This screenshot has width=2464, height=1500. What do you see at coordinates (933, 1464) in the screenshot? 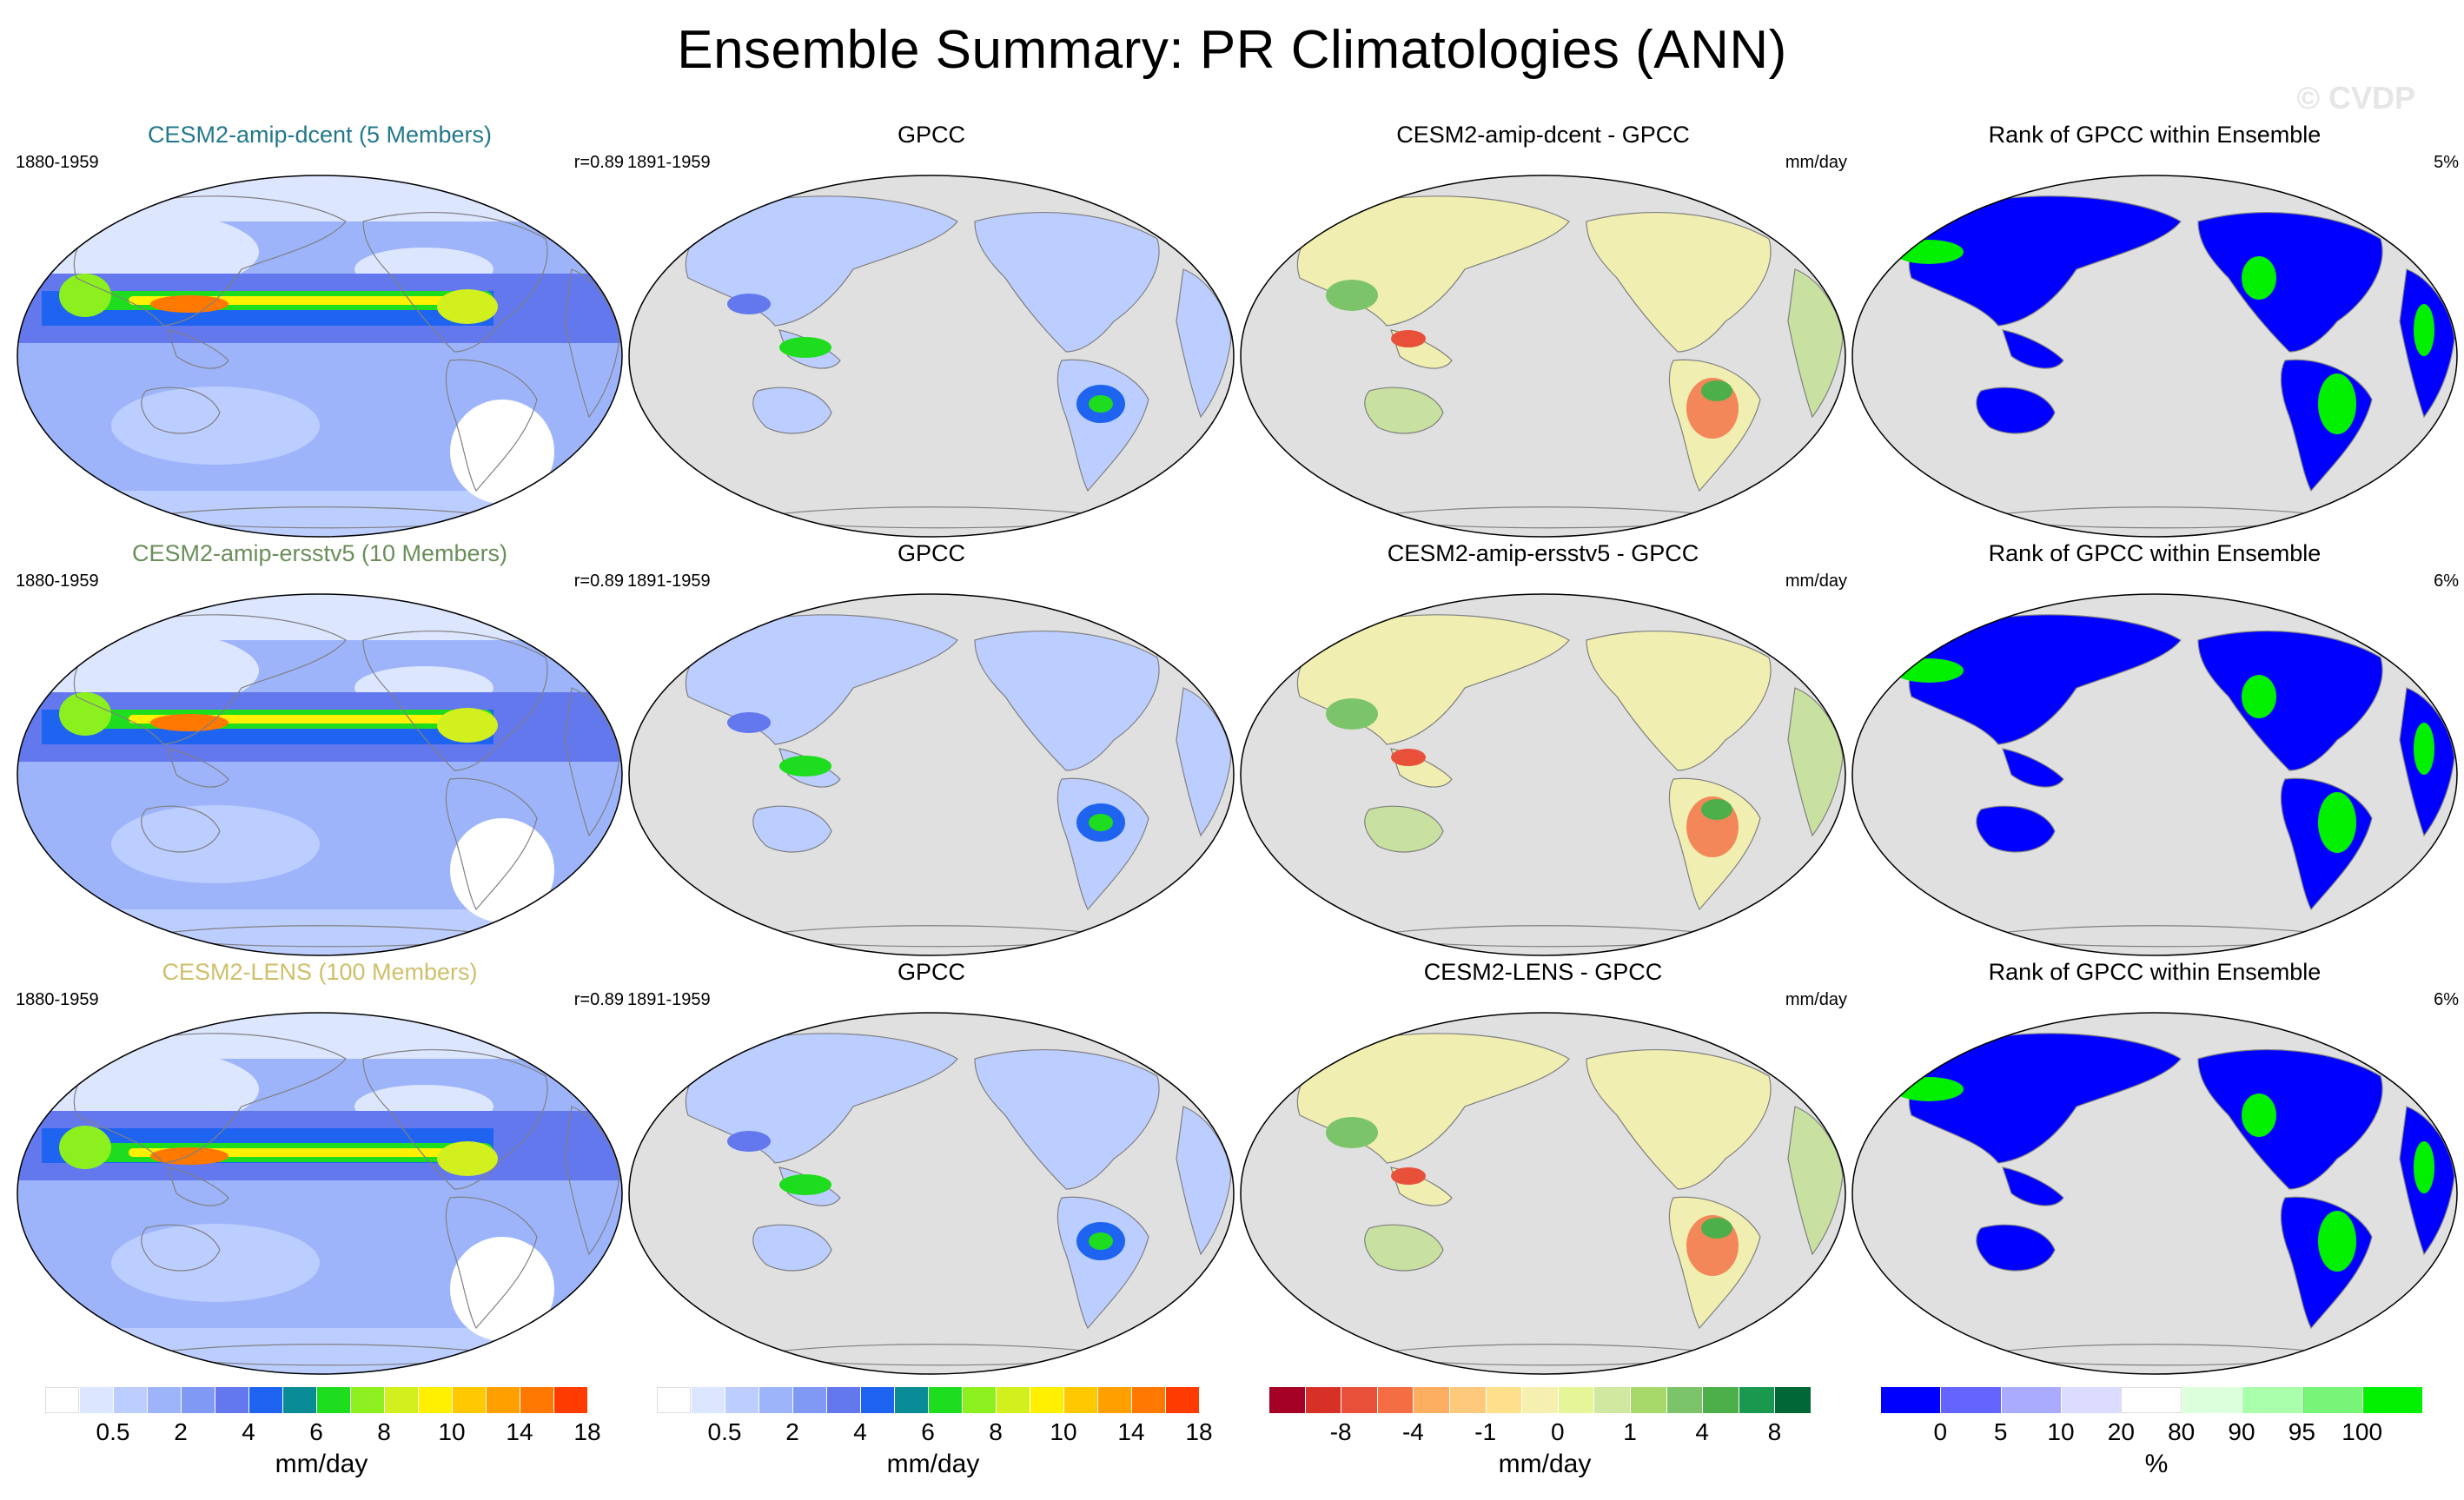
I see `colorbar-units: mm/day` at bounding box center [933, 1464].